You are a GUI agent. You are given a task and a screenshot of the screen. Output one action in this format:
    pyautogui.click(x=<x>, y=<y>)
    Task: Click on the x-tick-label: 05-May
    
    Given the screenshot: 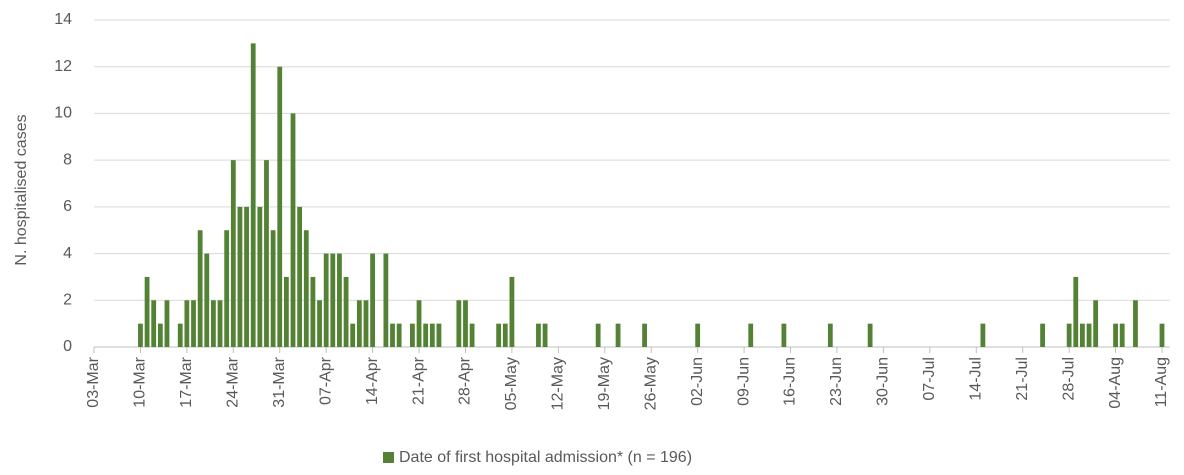 What is the action you would take?
    pyautogui.click(x=511, y=383)
    